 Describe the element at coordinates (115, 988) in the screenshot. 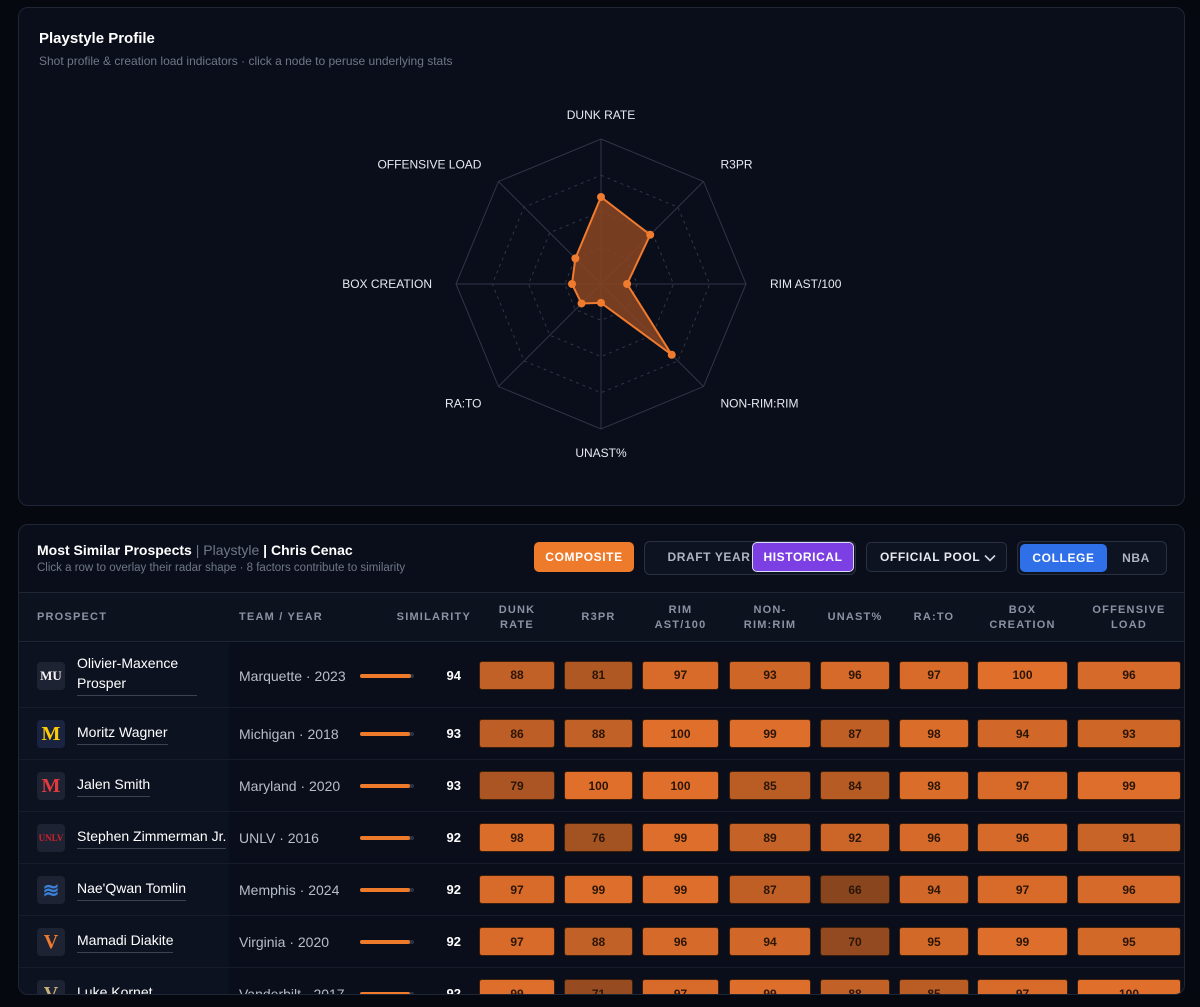

I see `prospect-name: Luke Kornet` at that location.